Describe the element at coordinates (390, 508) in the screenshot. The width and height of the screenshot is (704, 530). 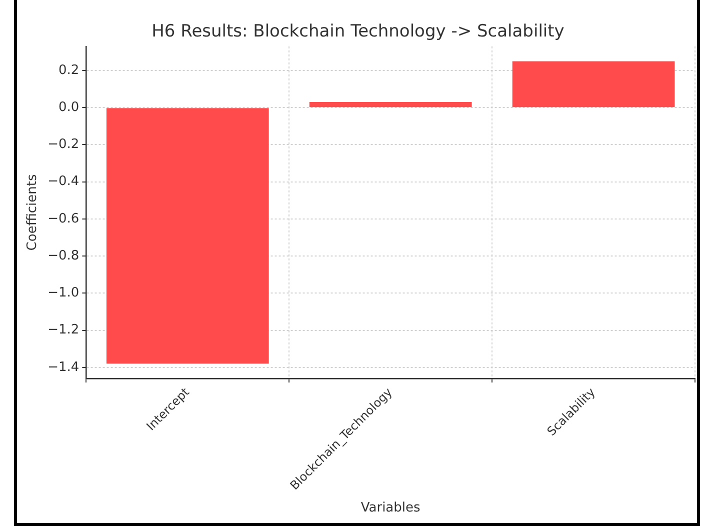
I see `x-axis-title: Variables` at that location.